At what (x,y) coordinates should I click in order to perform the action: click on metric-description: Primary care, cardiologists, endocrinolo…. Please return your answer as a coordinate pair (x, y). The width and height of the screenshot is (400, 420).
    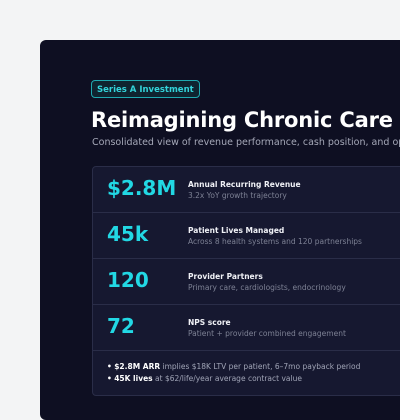
    Looking at the image, I should click on (267, 287).